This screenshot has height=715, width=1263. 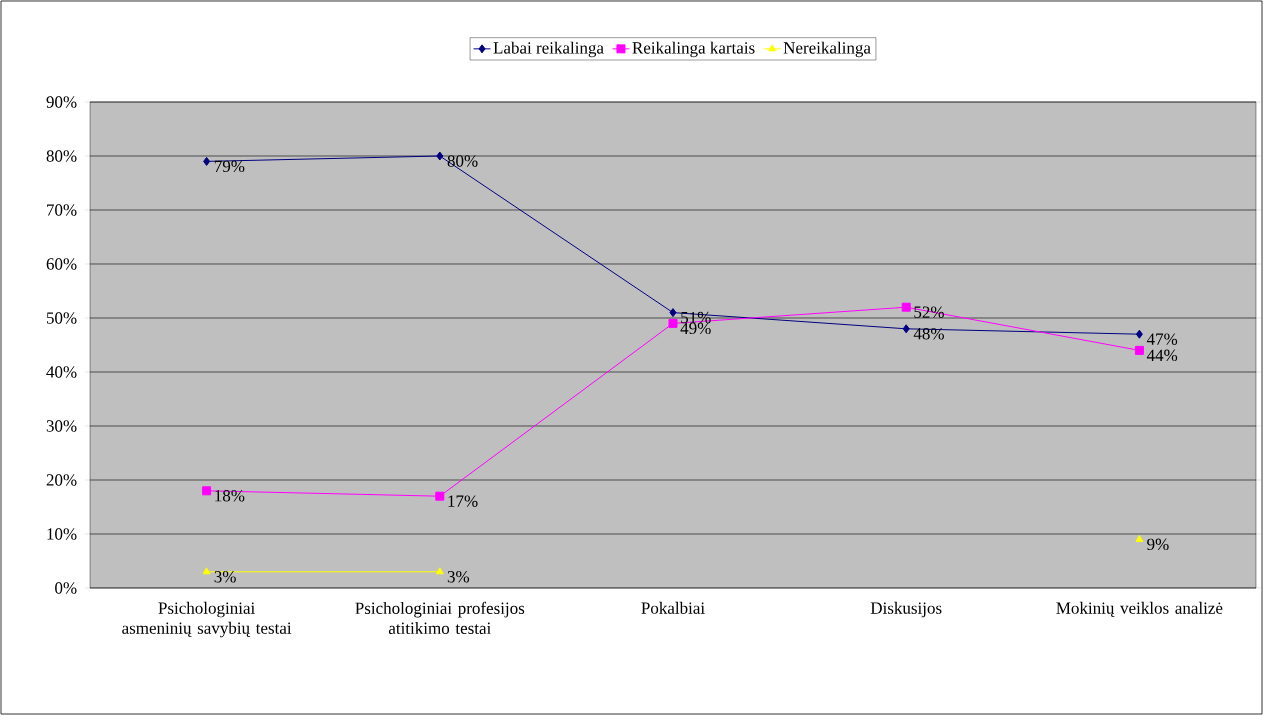 What do you see at coordinates (463, 501) in the screenshot?
I see `data-label: 17%` at bounding box center [463, 501].